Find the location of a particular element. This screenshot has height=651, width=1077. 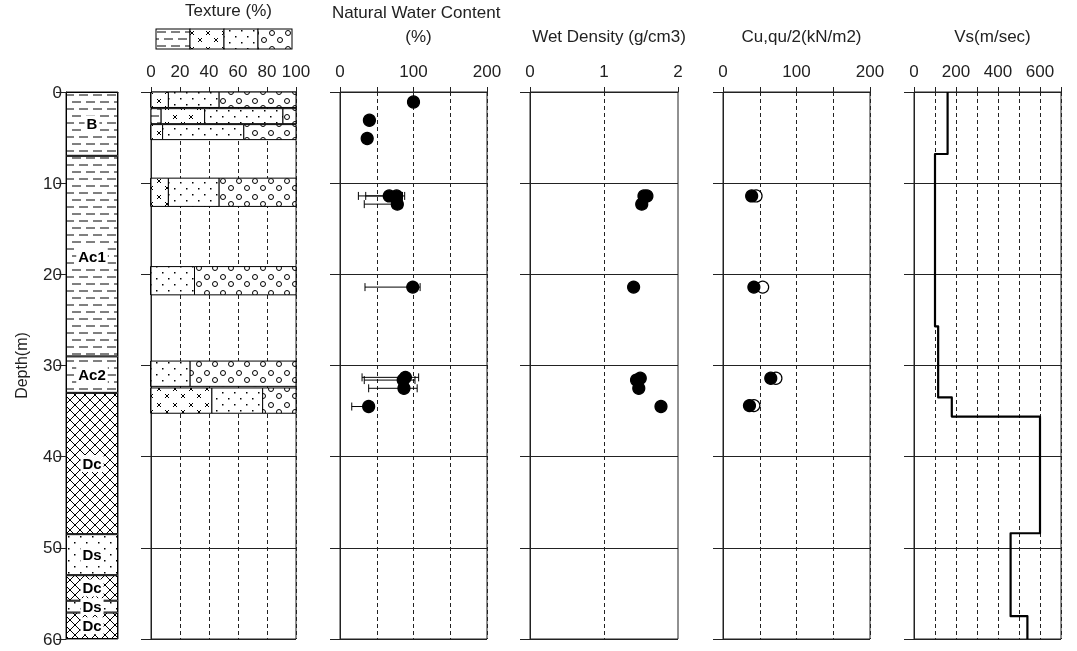

x-tick-label: 80 is located at coordinates (267, 71).